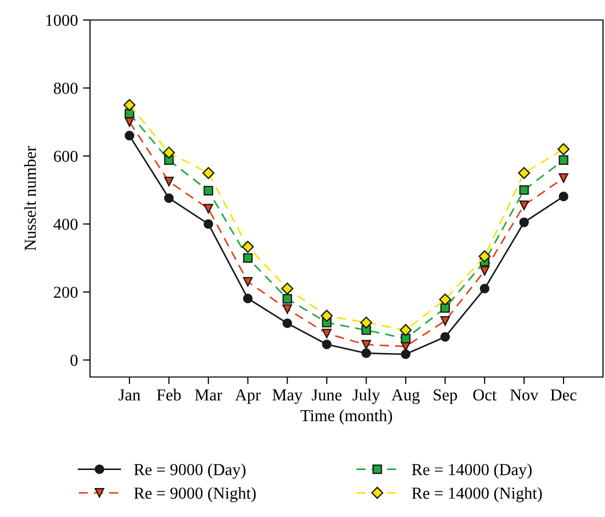 The height and width of the screenshot is (517, 605). I want to click on y-tick-label: 800, so click(66, 88).